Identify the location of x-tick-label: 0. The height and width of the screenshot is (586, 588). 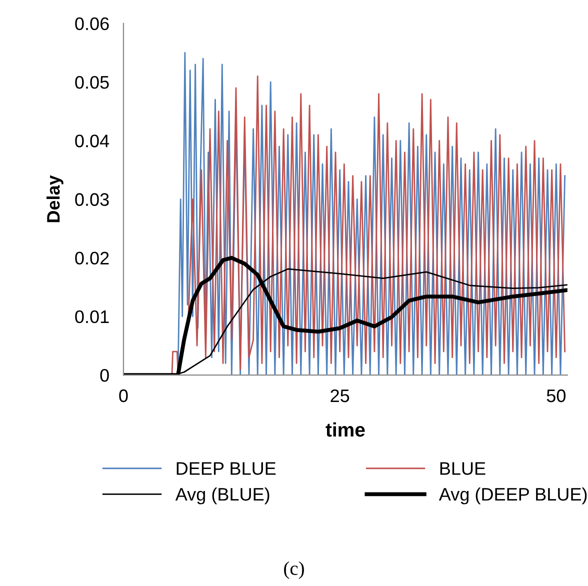
(123, 395).